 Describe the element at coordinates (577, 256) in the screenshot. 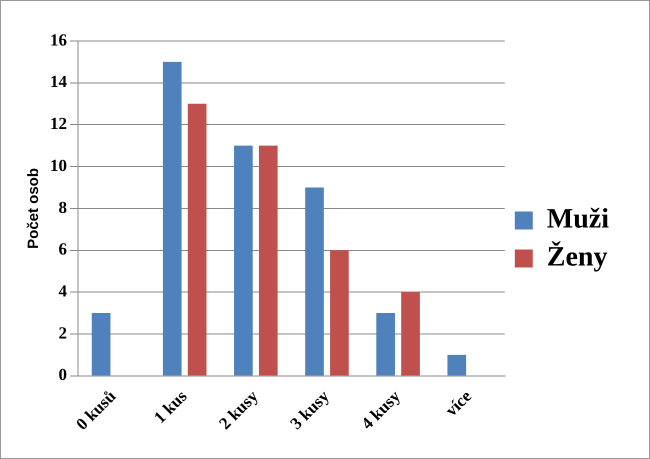

I see `legend-label: Ženy` at that location.